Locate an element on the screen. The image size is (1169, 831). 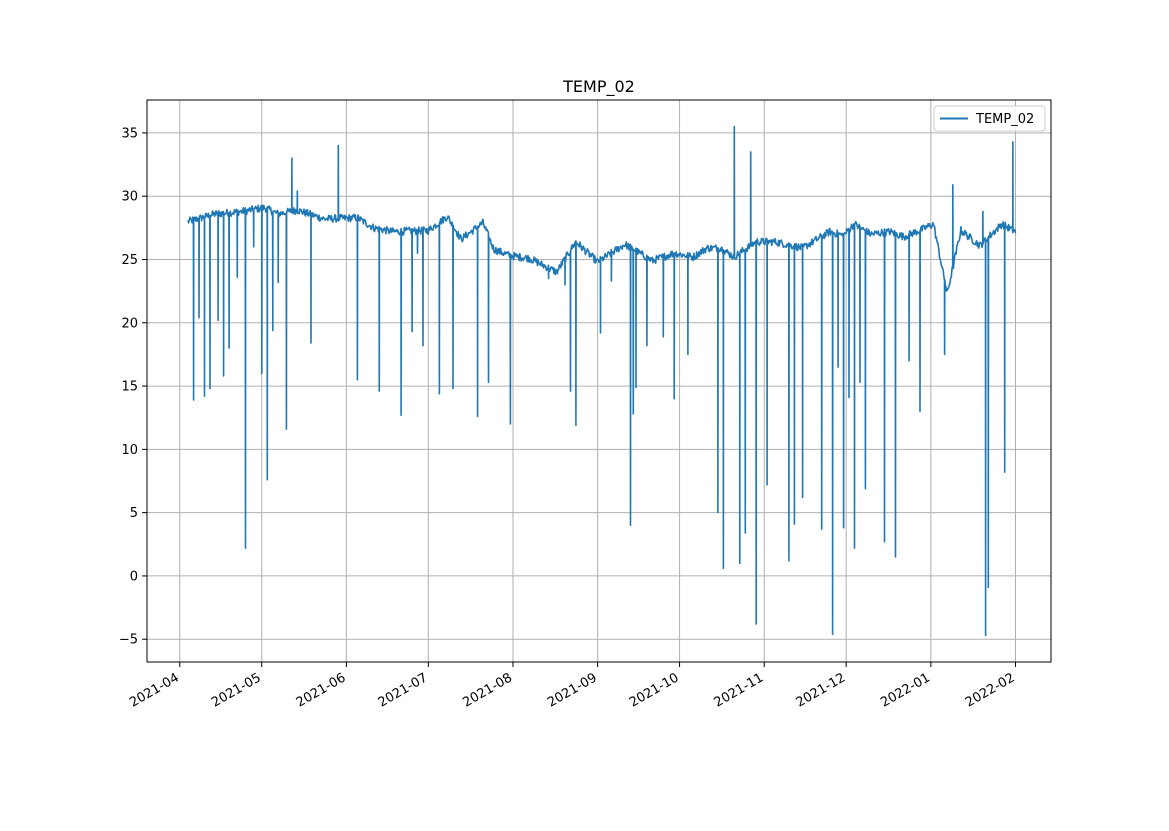
chart-title: TEMP_02 is located at coordinates (598, 87).